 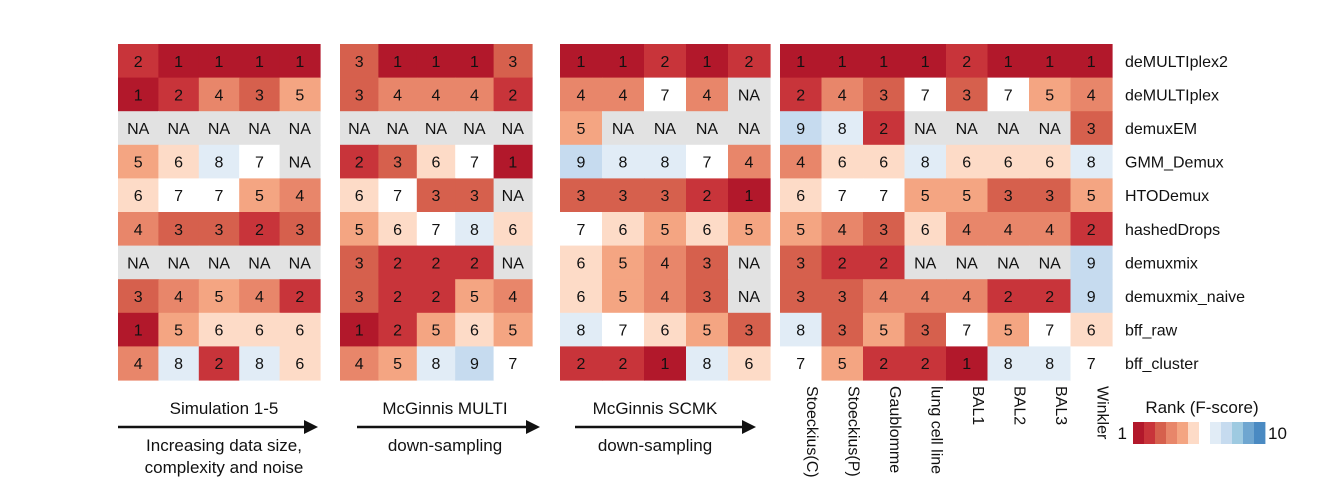 What do you see at coordinates (894, 429) in the screenshot?
I see `column-label: Gaublomme` at bounding box center [894, 429].